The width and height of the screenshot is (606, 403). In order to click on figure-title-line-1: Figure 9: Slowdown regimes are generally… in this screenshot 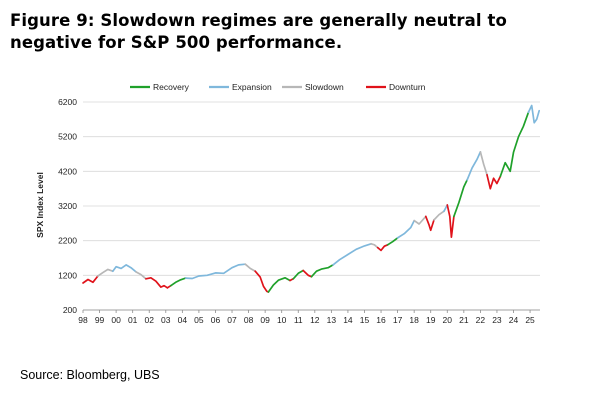, I will do `click(258, 20)`.